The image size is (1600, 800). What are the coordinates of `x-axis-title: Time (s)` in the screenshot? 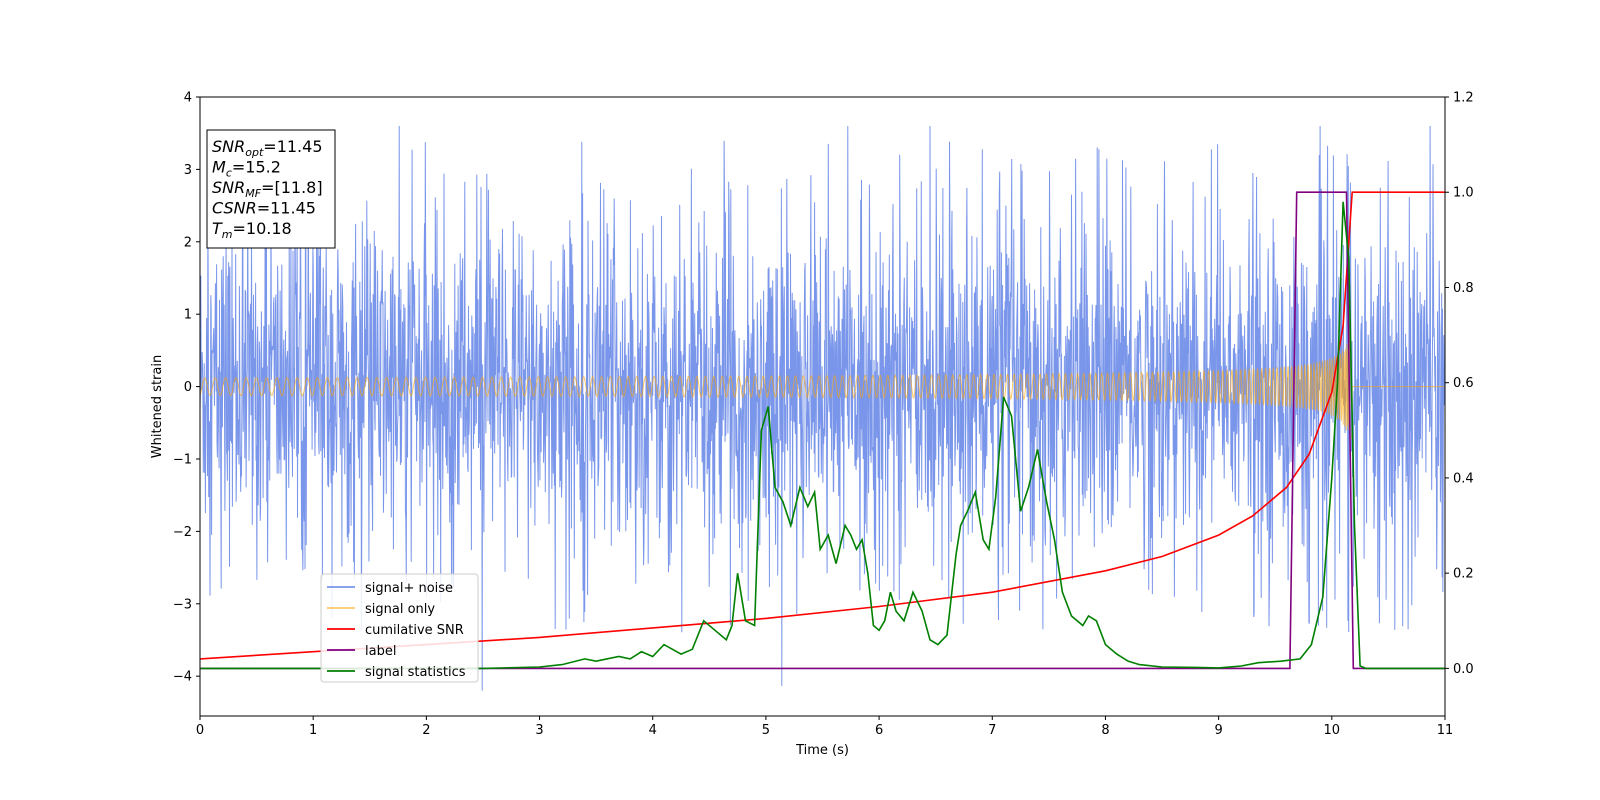 It's located at (822, 750).